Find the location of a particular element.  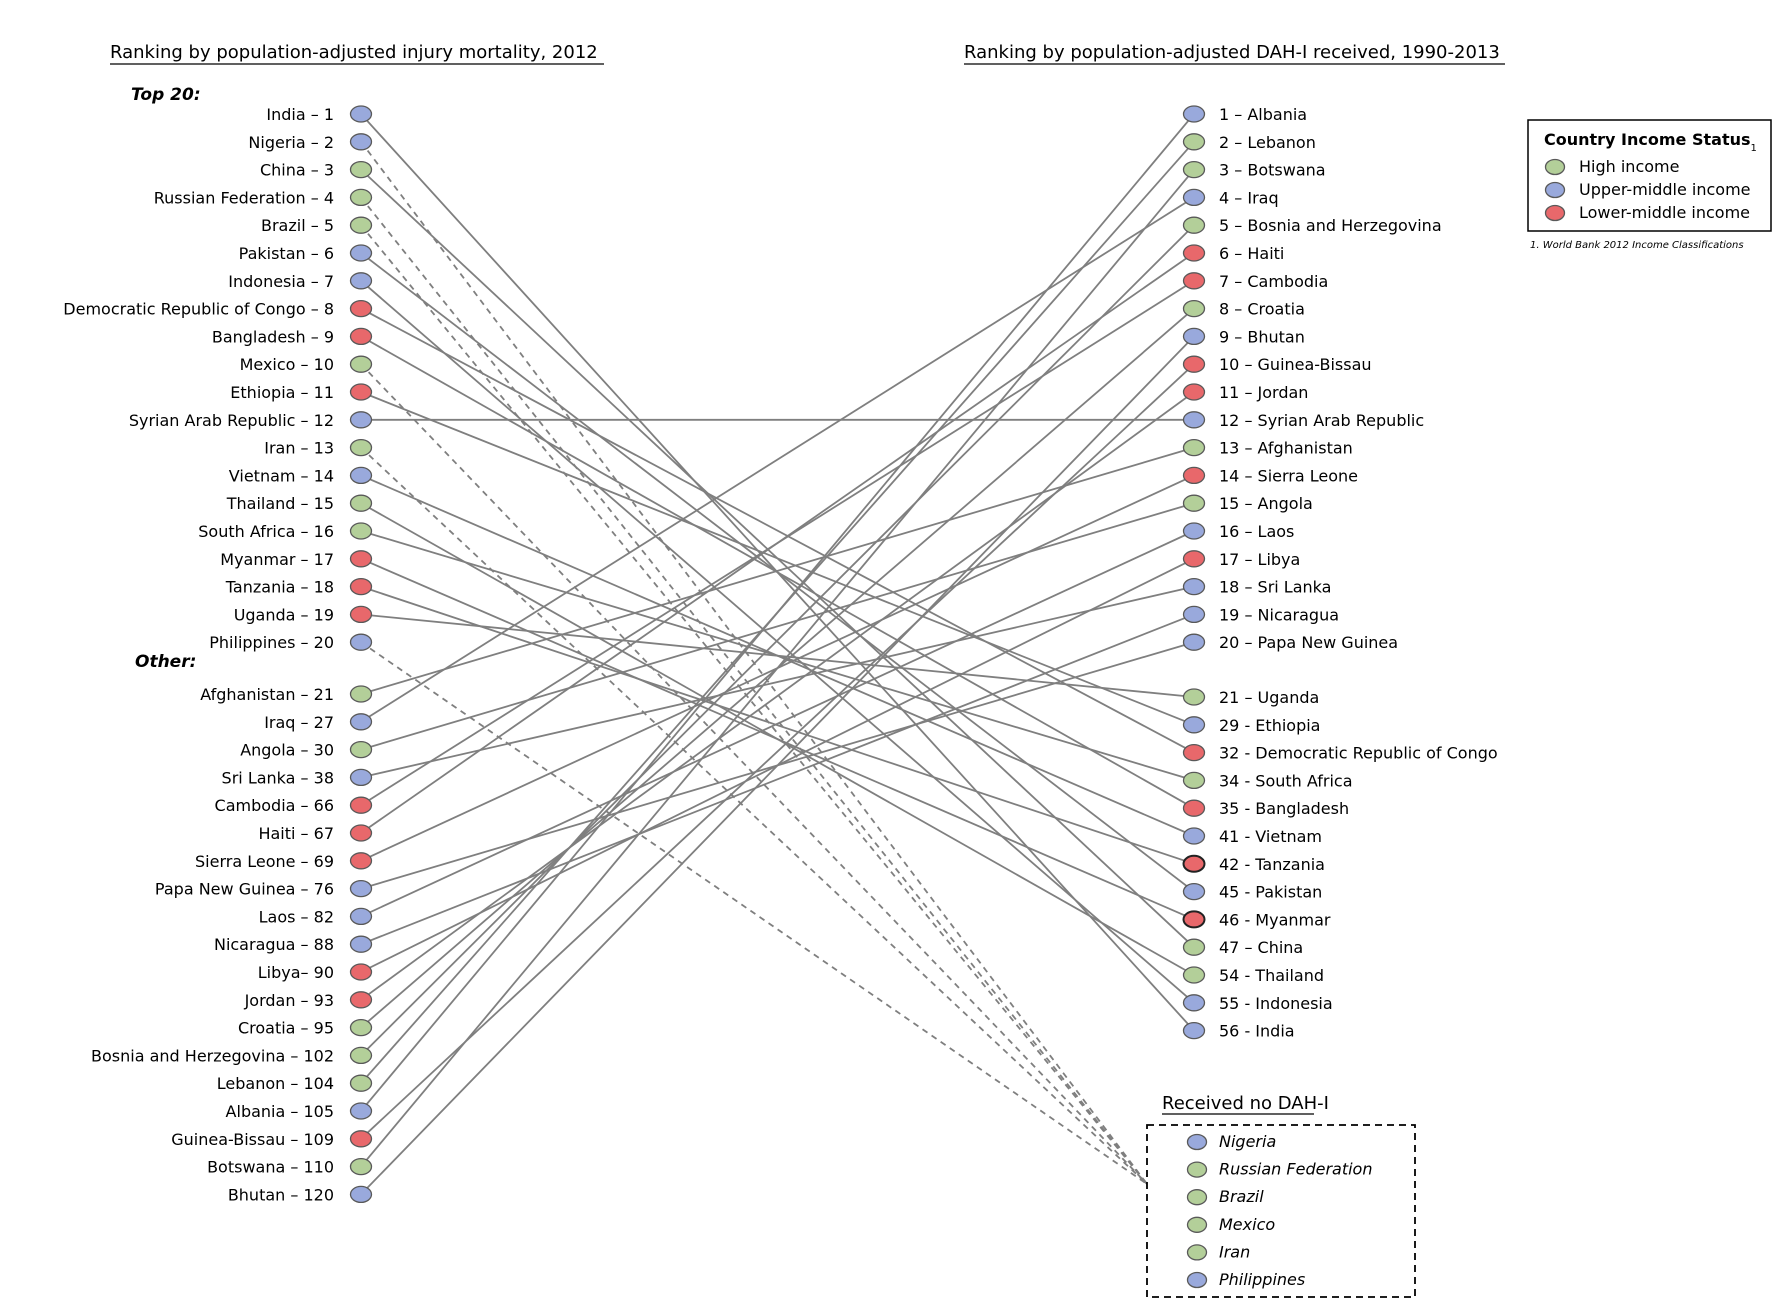

legend-swatch-high-income is located at coordinates (1555, 167).